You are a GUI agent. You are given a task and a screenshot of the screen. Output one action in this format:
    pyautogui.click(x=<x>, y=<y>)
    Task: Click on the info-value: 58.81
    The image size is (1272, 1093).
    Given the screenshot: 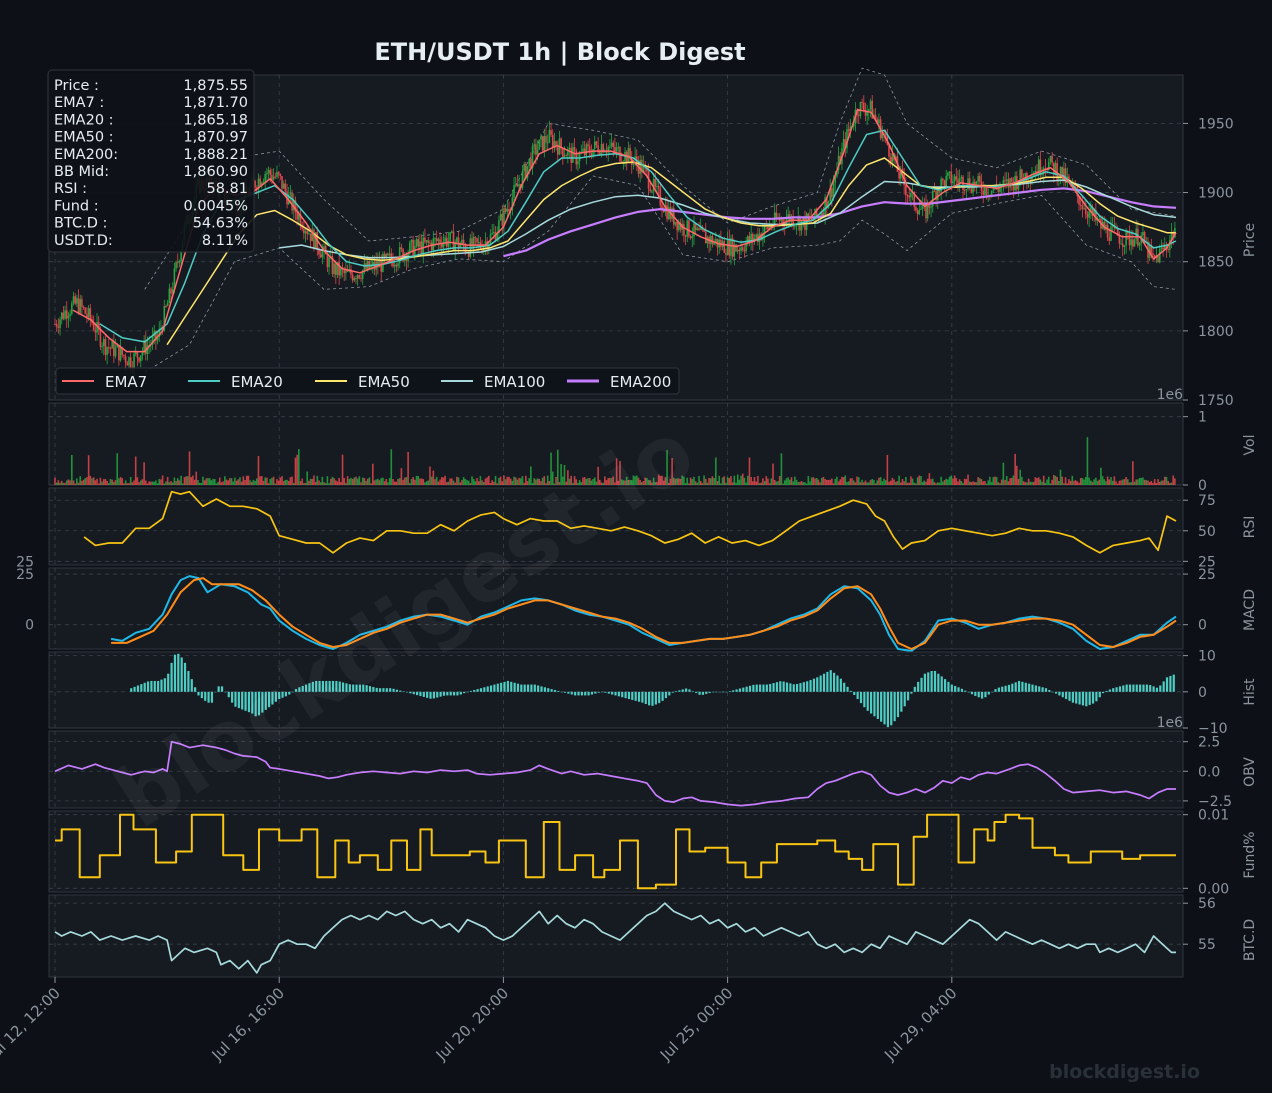 What is the action you would take?
    pyautogui.click(x=227, y=189)
    